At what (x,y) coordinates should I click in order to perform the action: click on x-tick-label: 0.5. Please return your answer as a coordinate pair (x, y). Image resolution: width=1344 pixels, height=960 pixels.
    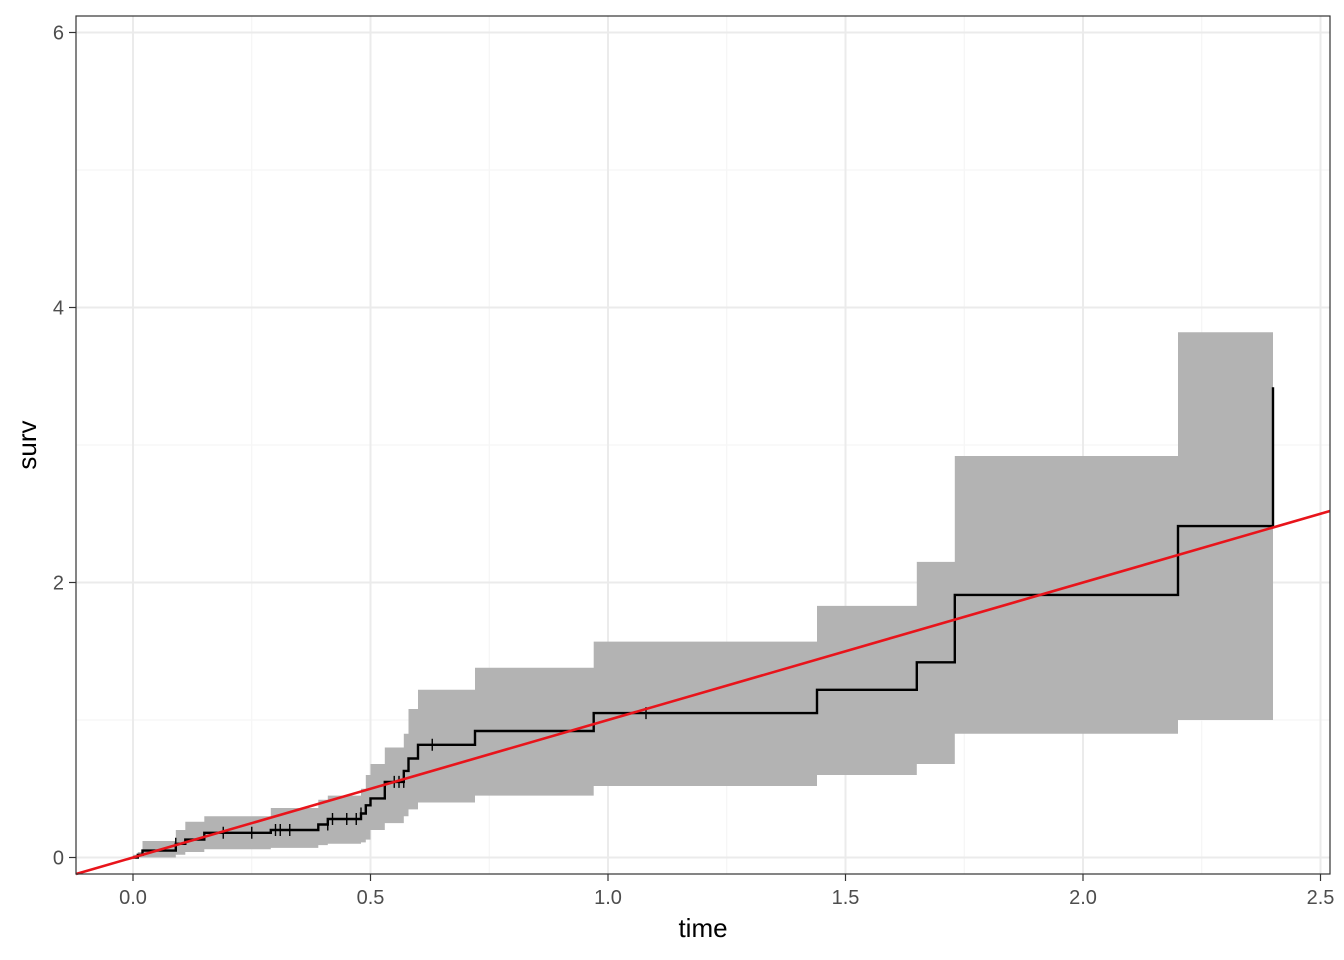
    Looking at the image, I should click on (371, 898).